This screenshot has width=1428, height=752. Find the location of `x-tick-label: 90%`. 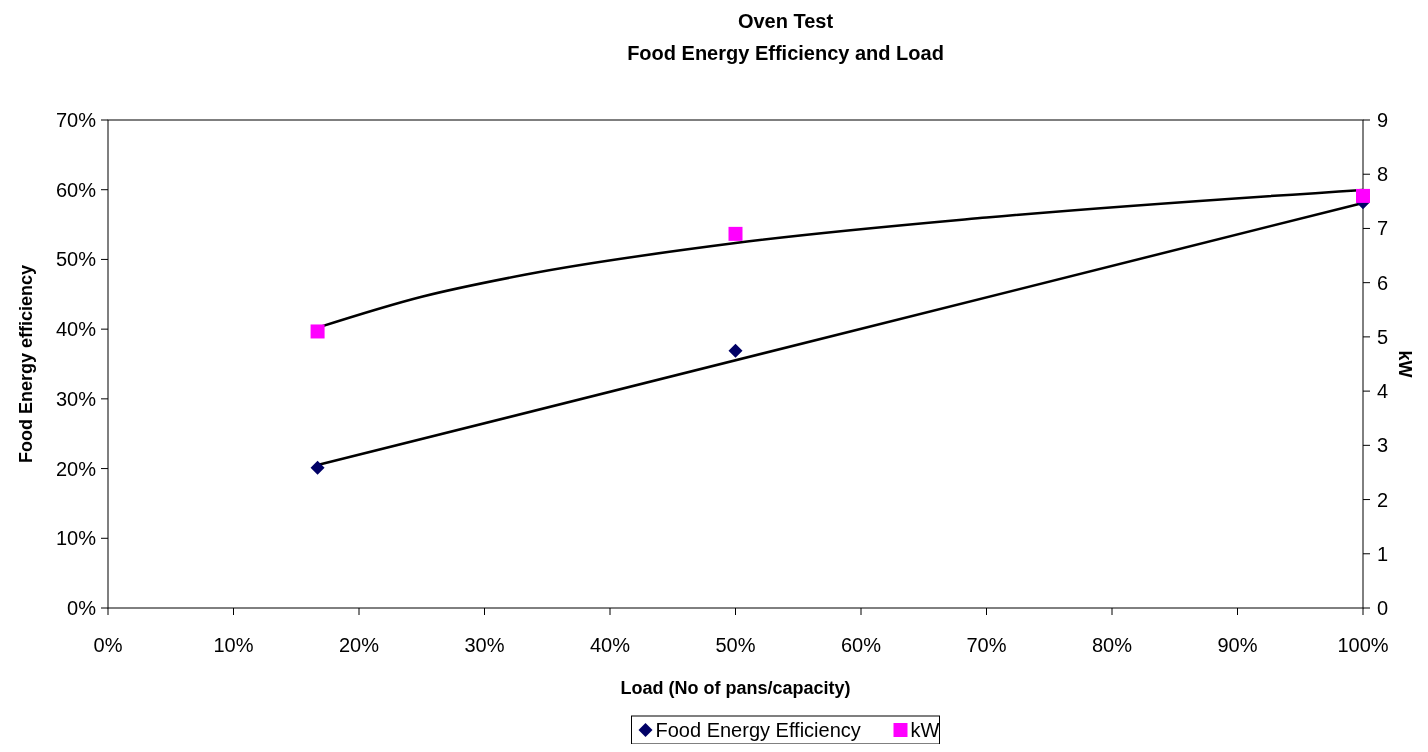

x-tick-label: 90% is located at coordinates (1237, 645).